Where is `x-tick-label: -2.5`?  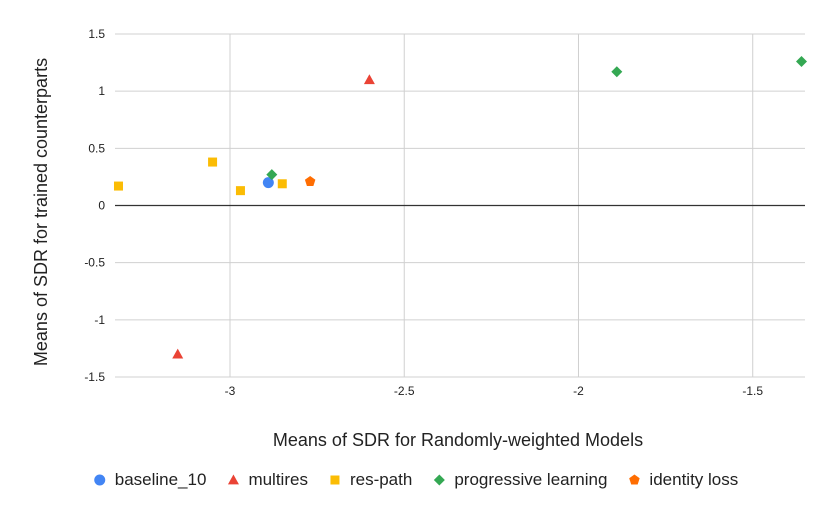
x-tick-label: -2.5 is located at coordinates (404, 391).